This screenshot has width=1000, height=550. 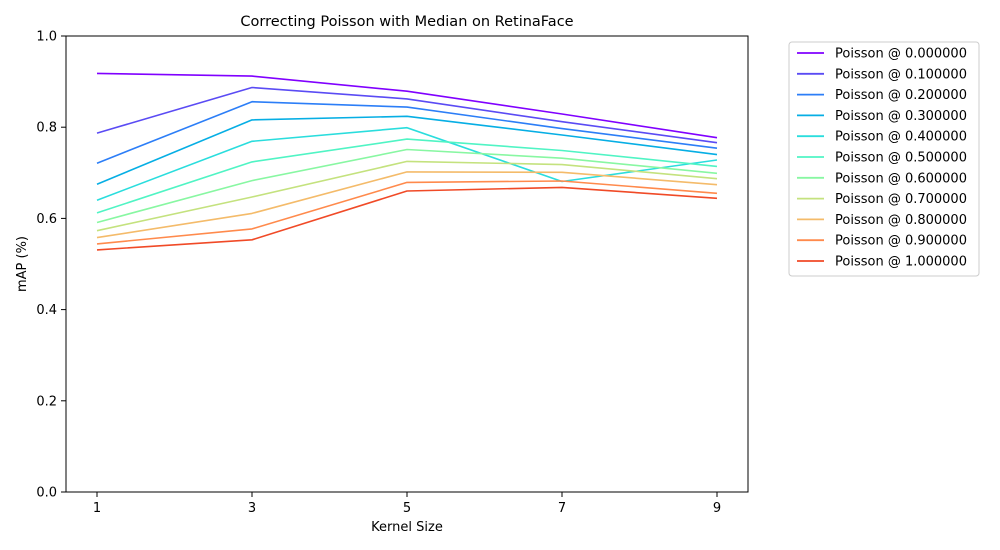 What do you see at coordinates (901, 178) in the screenshot?
I see `legend-label: Poisson @ 0.600000` at bounding box center [901, 178].